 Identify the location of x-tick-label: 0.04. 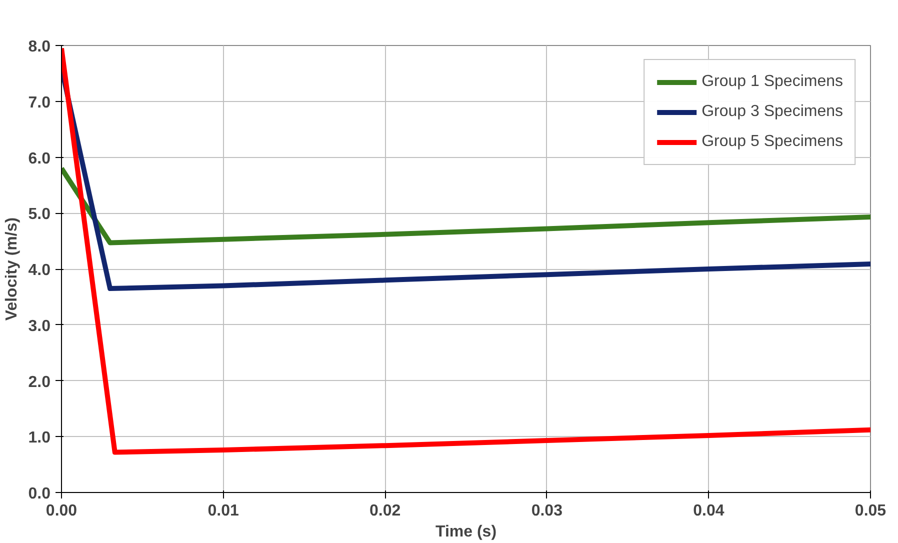
(708, 511).